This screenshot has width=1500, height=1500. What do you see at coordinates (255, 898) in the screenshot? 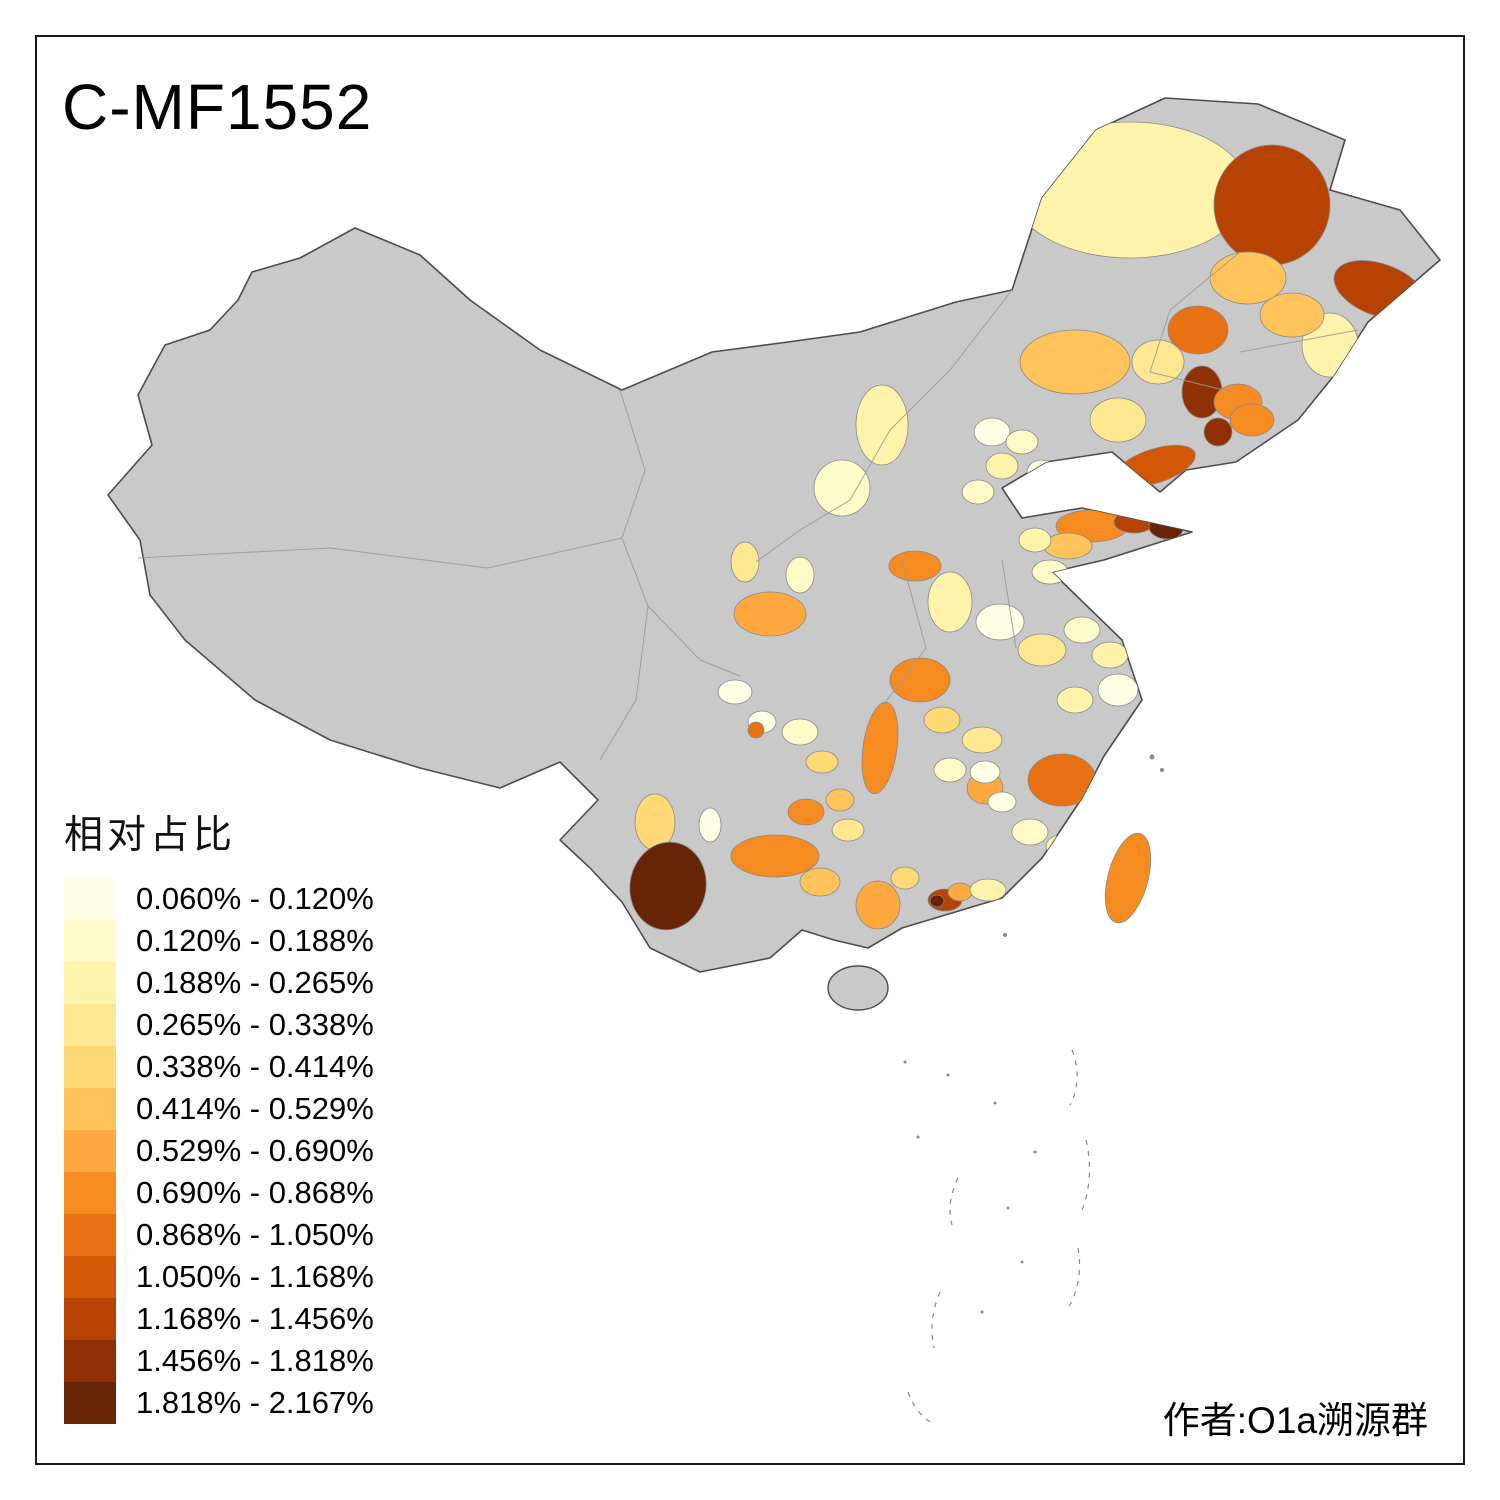
I see `legend-label: 0.060% - 0.120%` at bounding box center [255, 898].